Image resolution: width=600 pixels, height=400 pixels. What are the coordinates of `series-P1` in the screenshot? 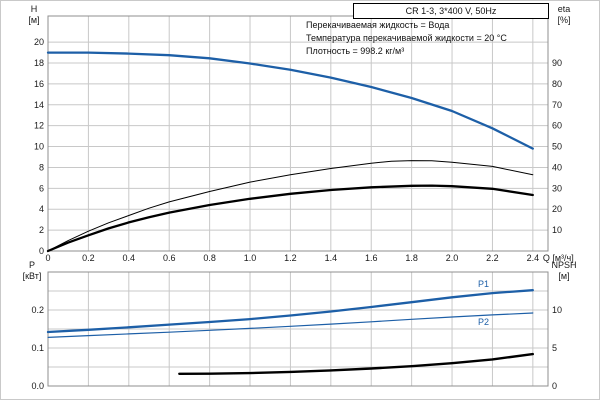 It's located at (290, 311).